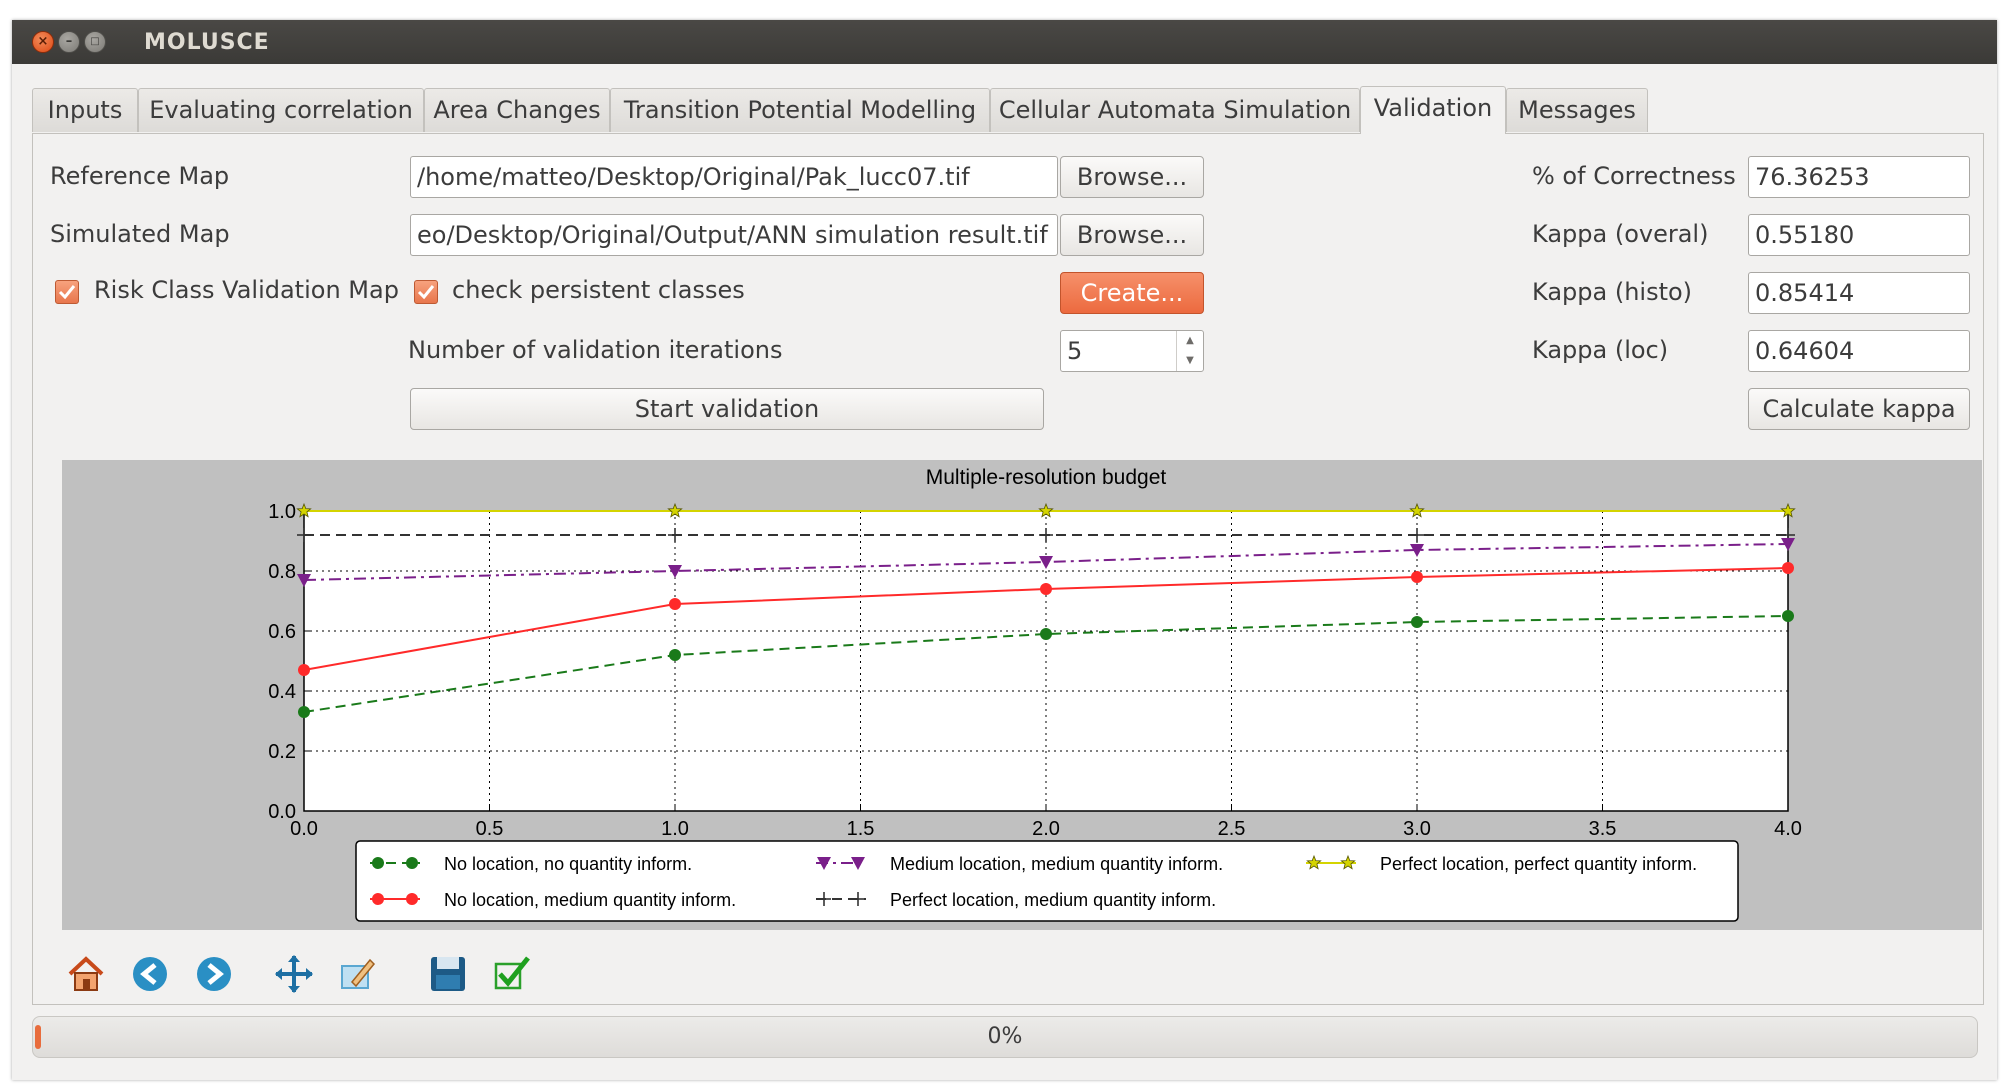 The width and height of the screenshot is (2007, 1089). What do you see at coordinates (69, 42) in the screenshot?
I see `minimize-window-button: –` at bounding box center [69, 42].